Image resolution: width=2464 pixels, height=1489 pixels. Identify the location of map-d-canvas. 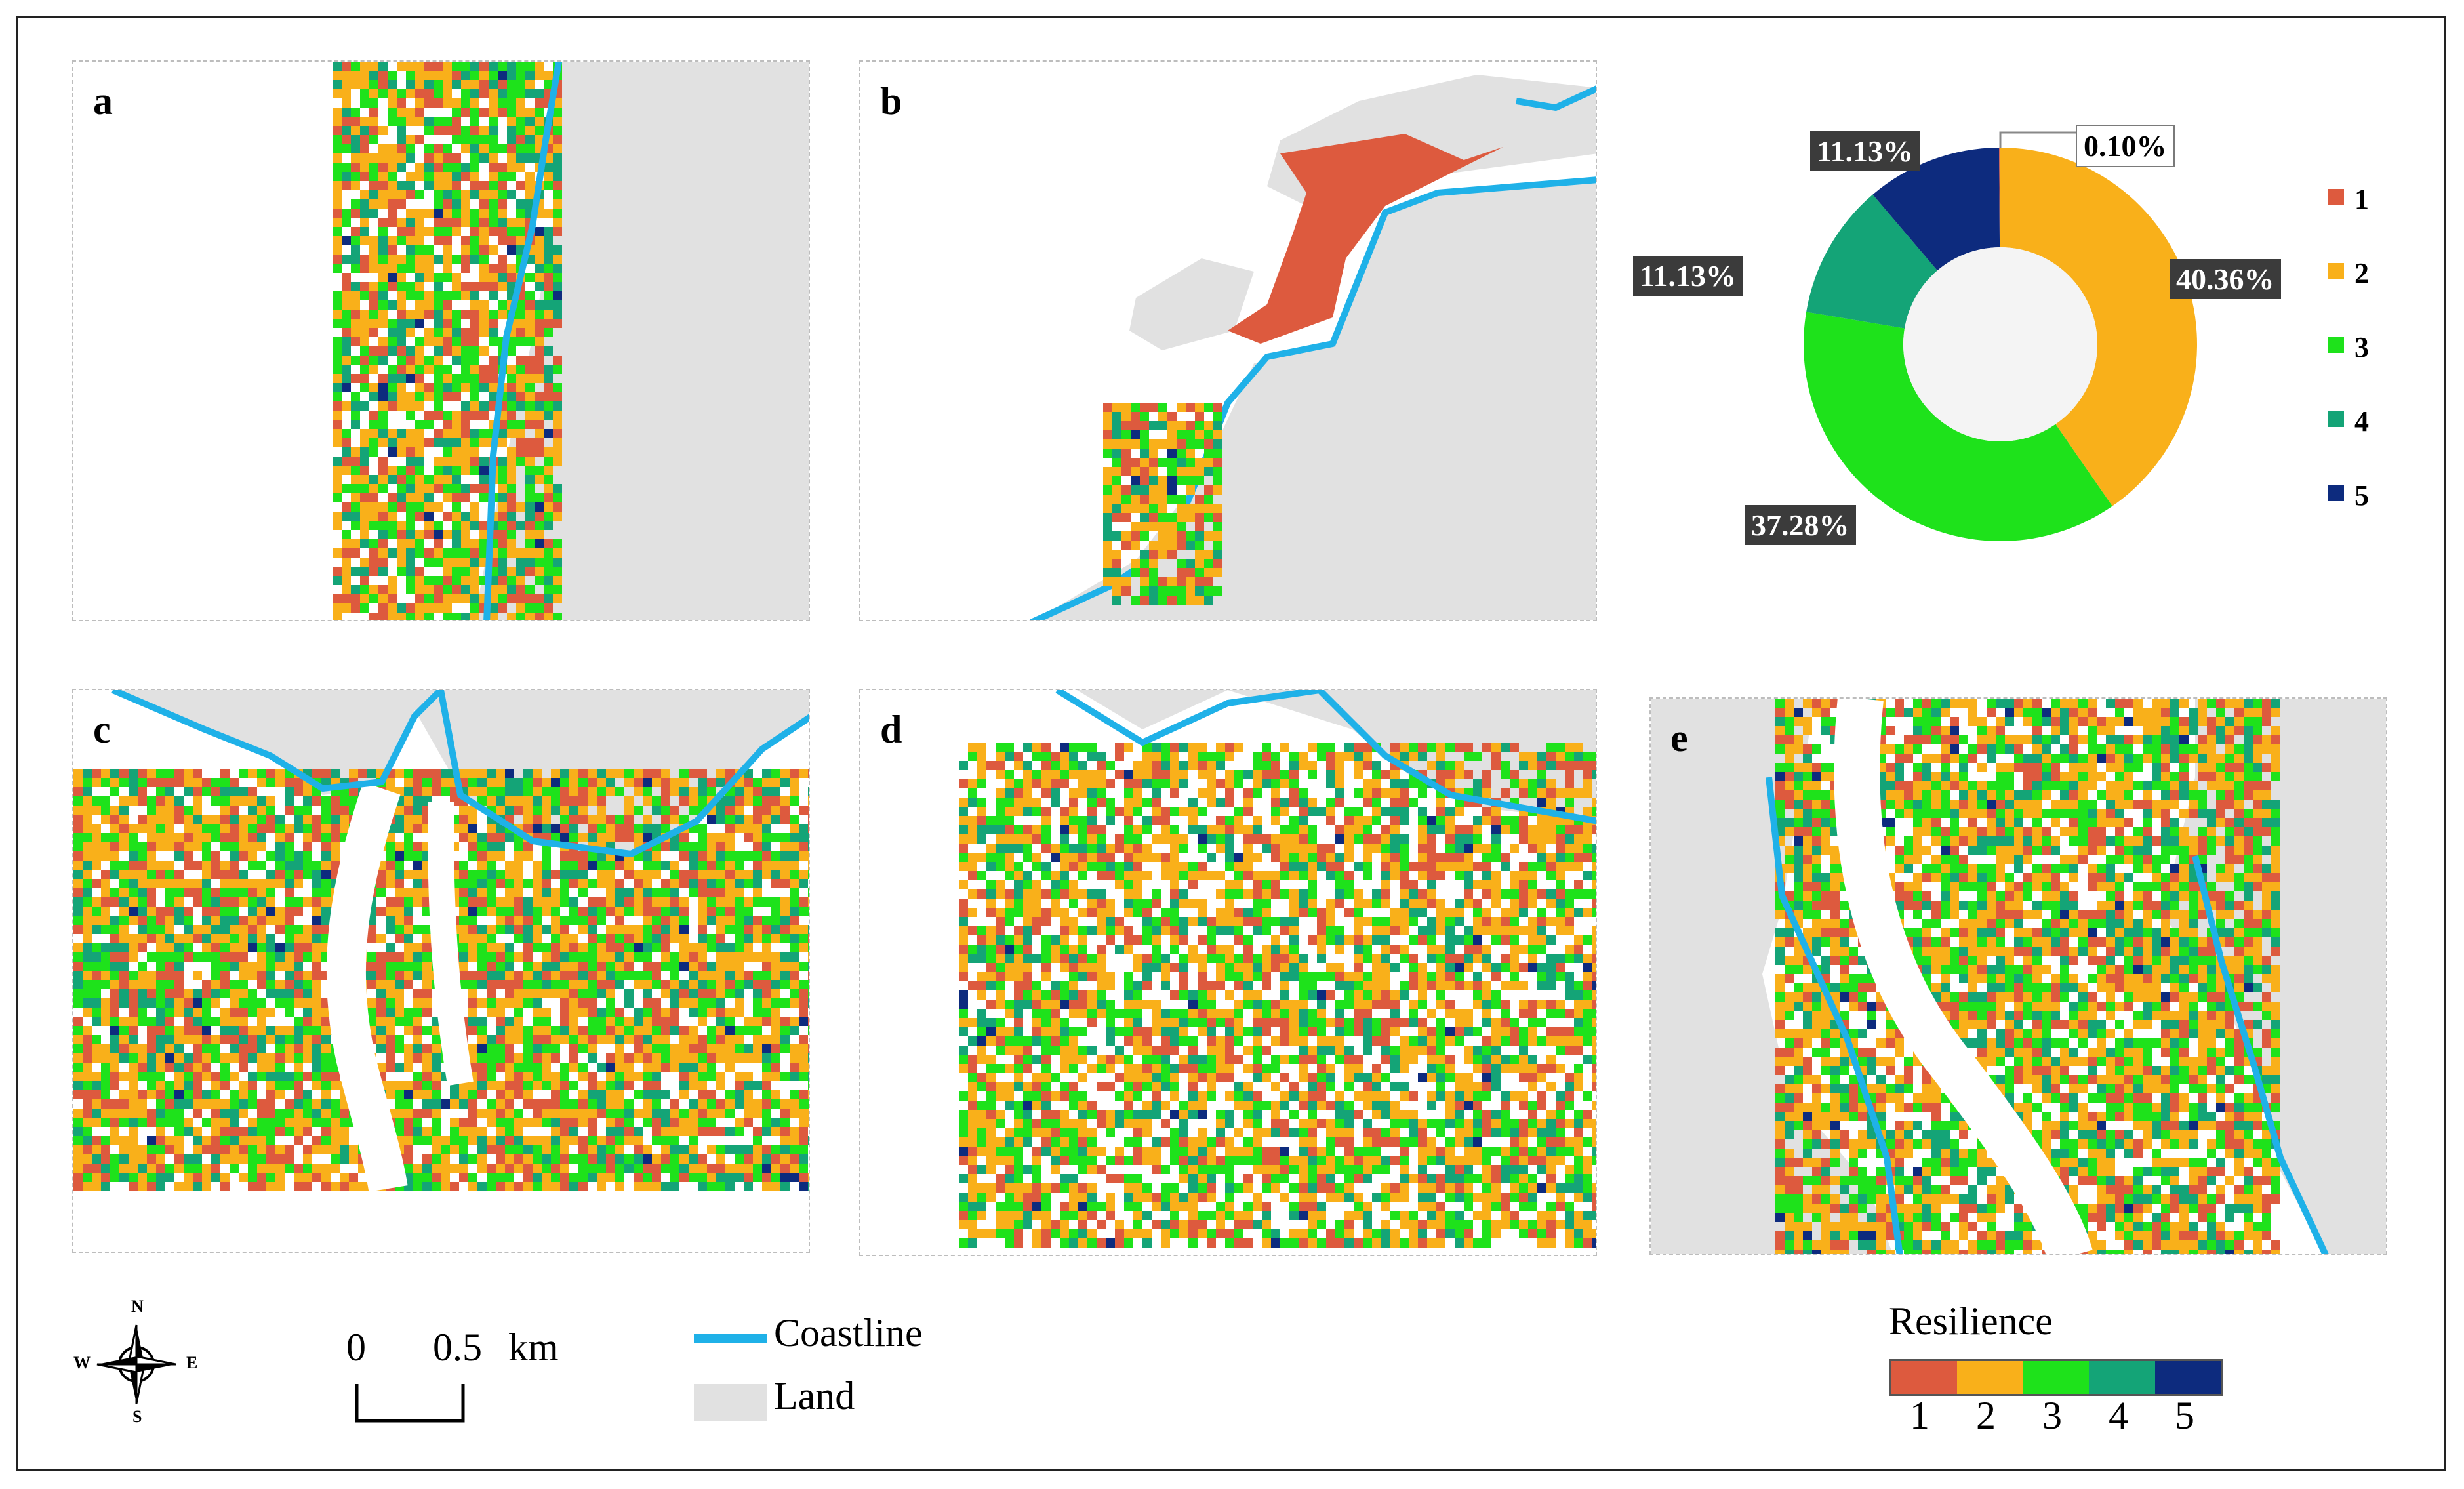
(1277, 969).